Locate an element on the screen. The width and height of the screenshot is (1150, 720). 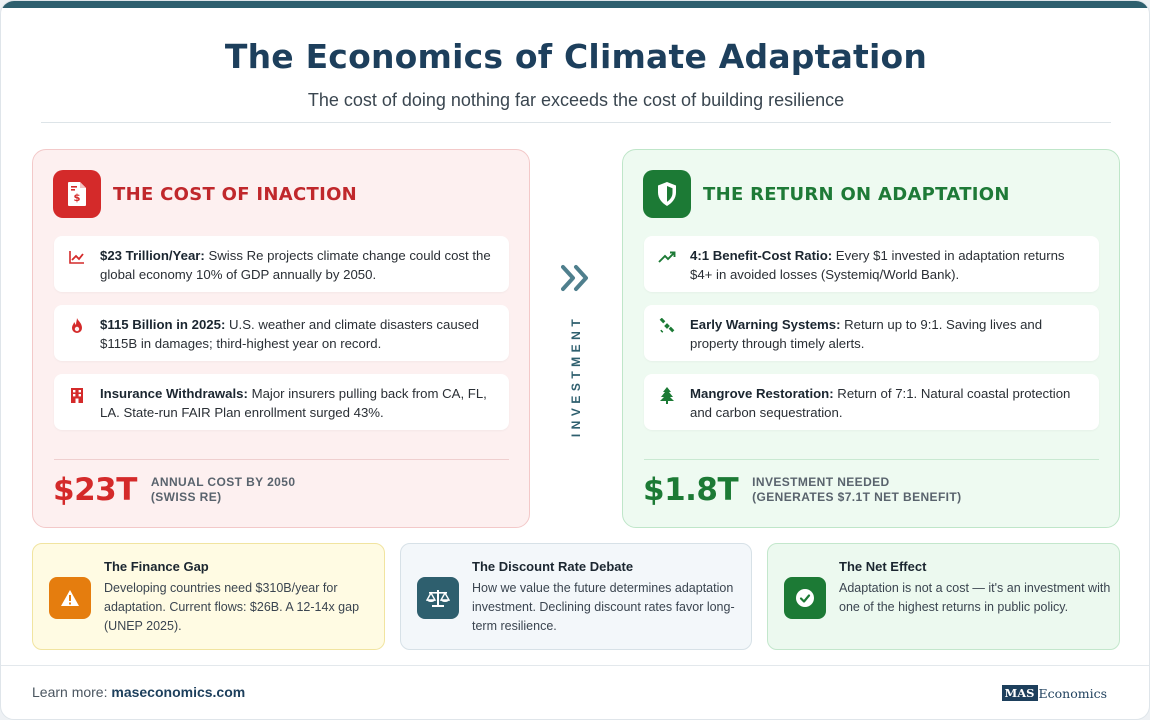
shield-icon is located at coordinates (667, 194).